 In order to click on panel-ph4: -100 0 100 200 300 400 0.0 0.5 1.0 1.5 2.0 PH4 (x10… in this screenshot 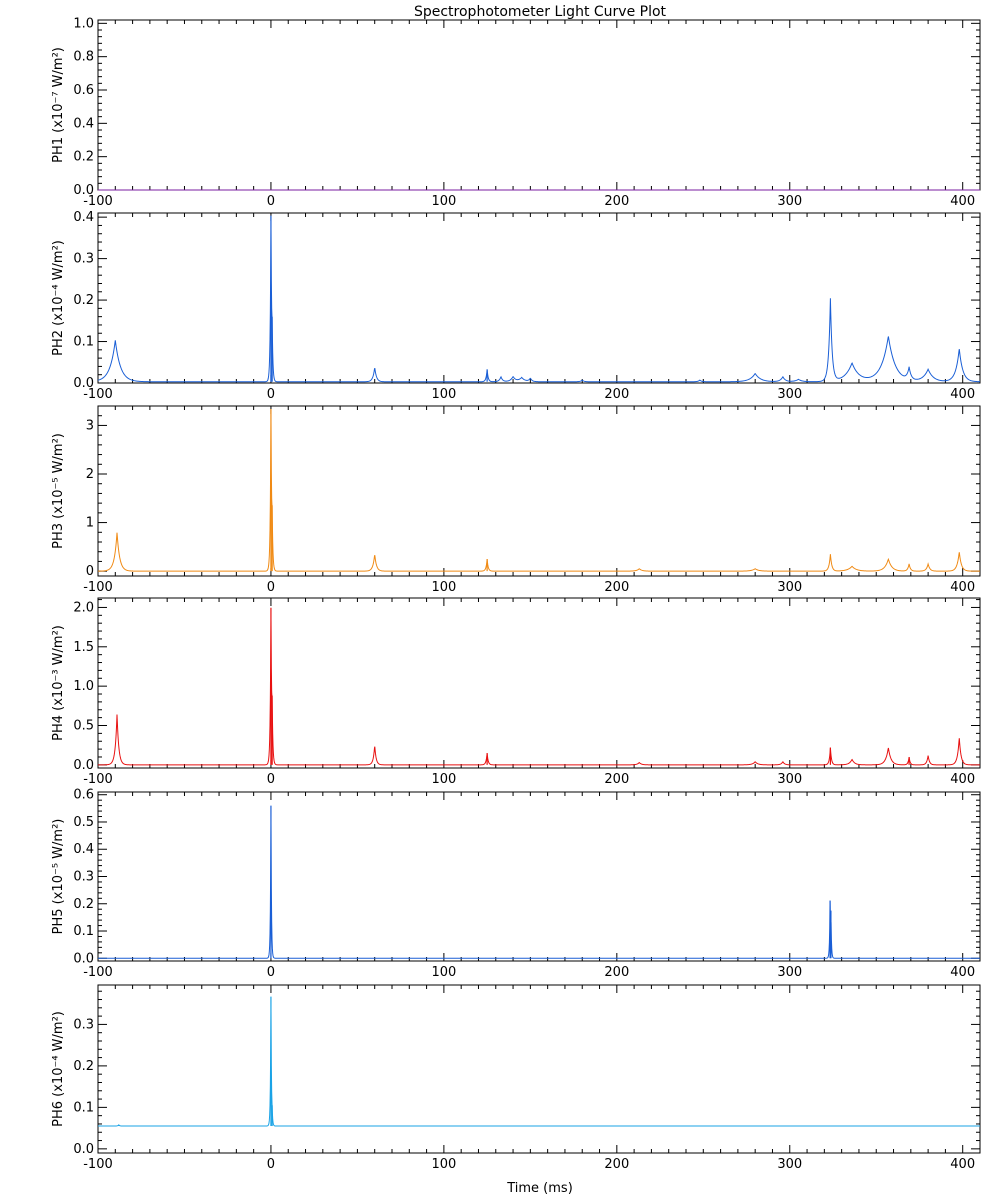, I will do `click(516, 692)`.